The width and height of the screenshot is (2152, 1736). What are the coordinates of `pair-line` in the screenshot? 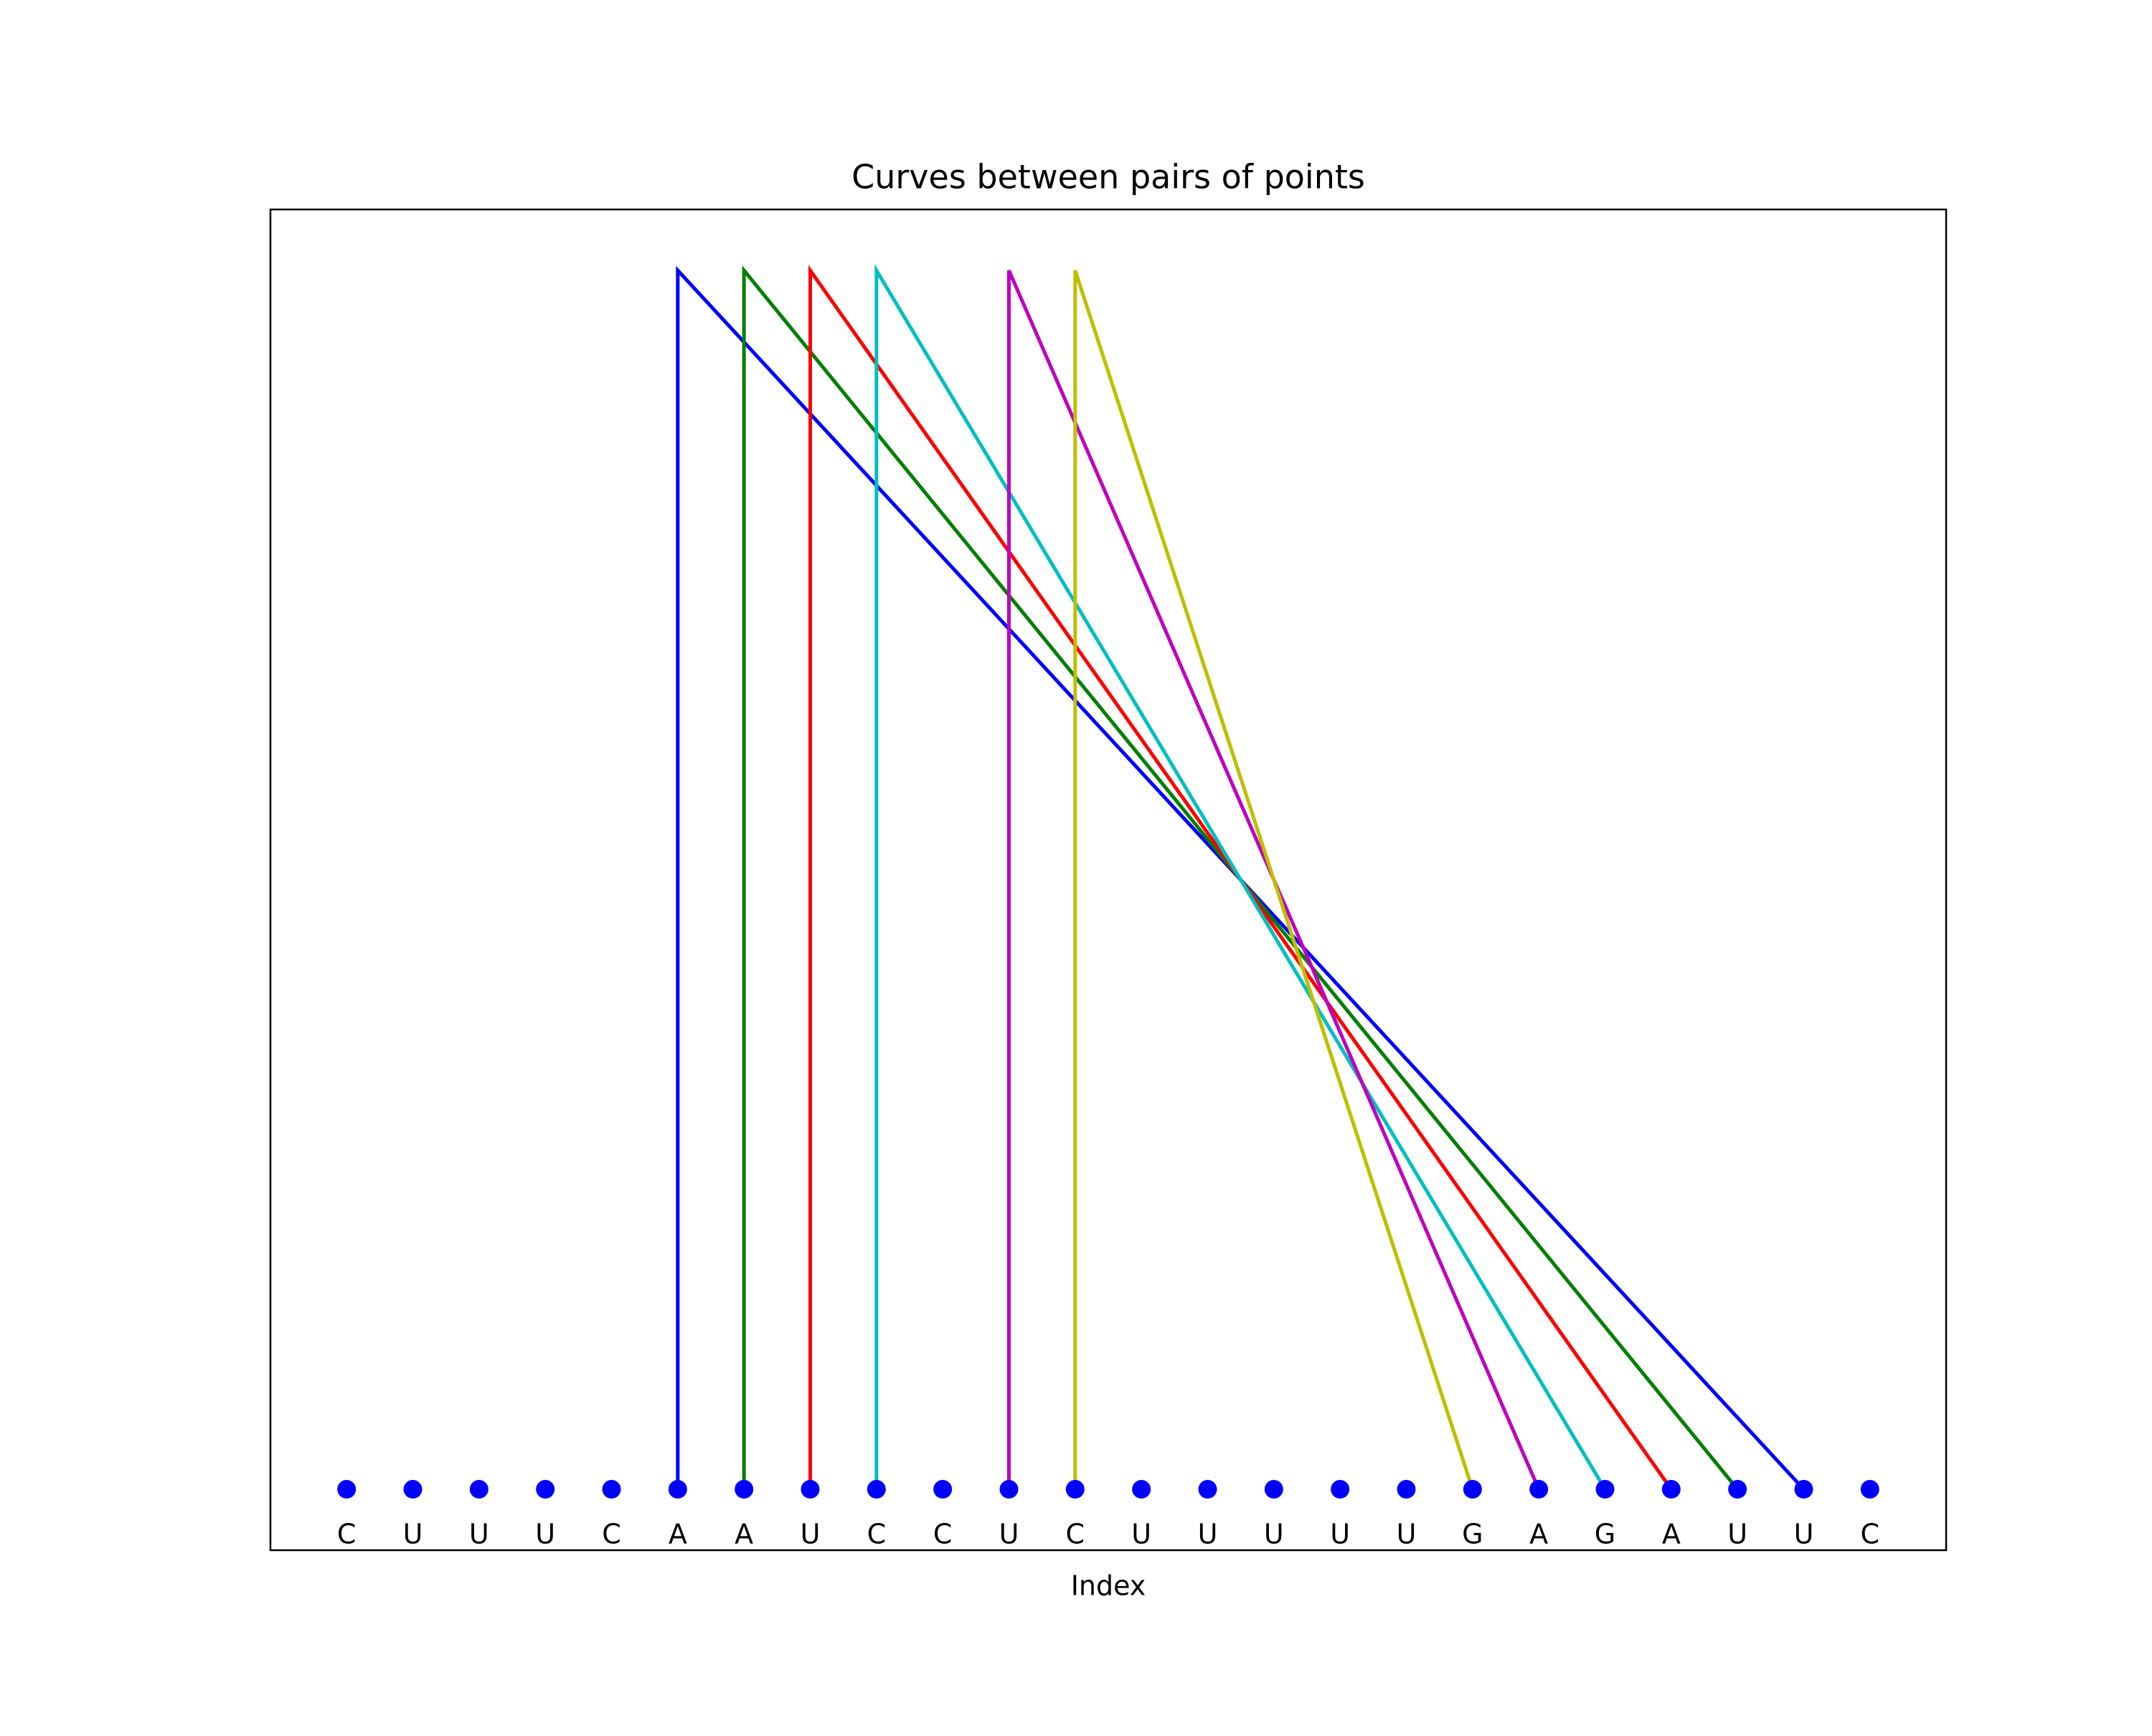 It's located at (1274, 880).